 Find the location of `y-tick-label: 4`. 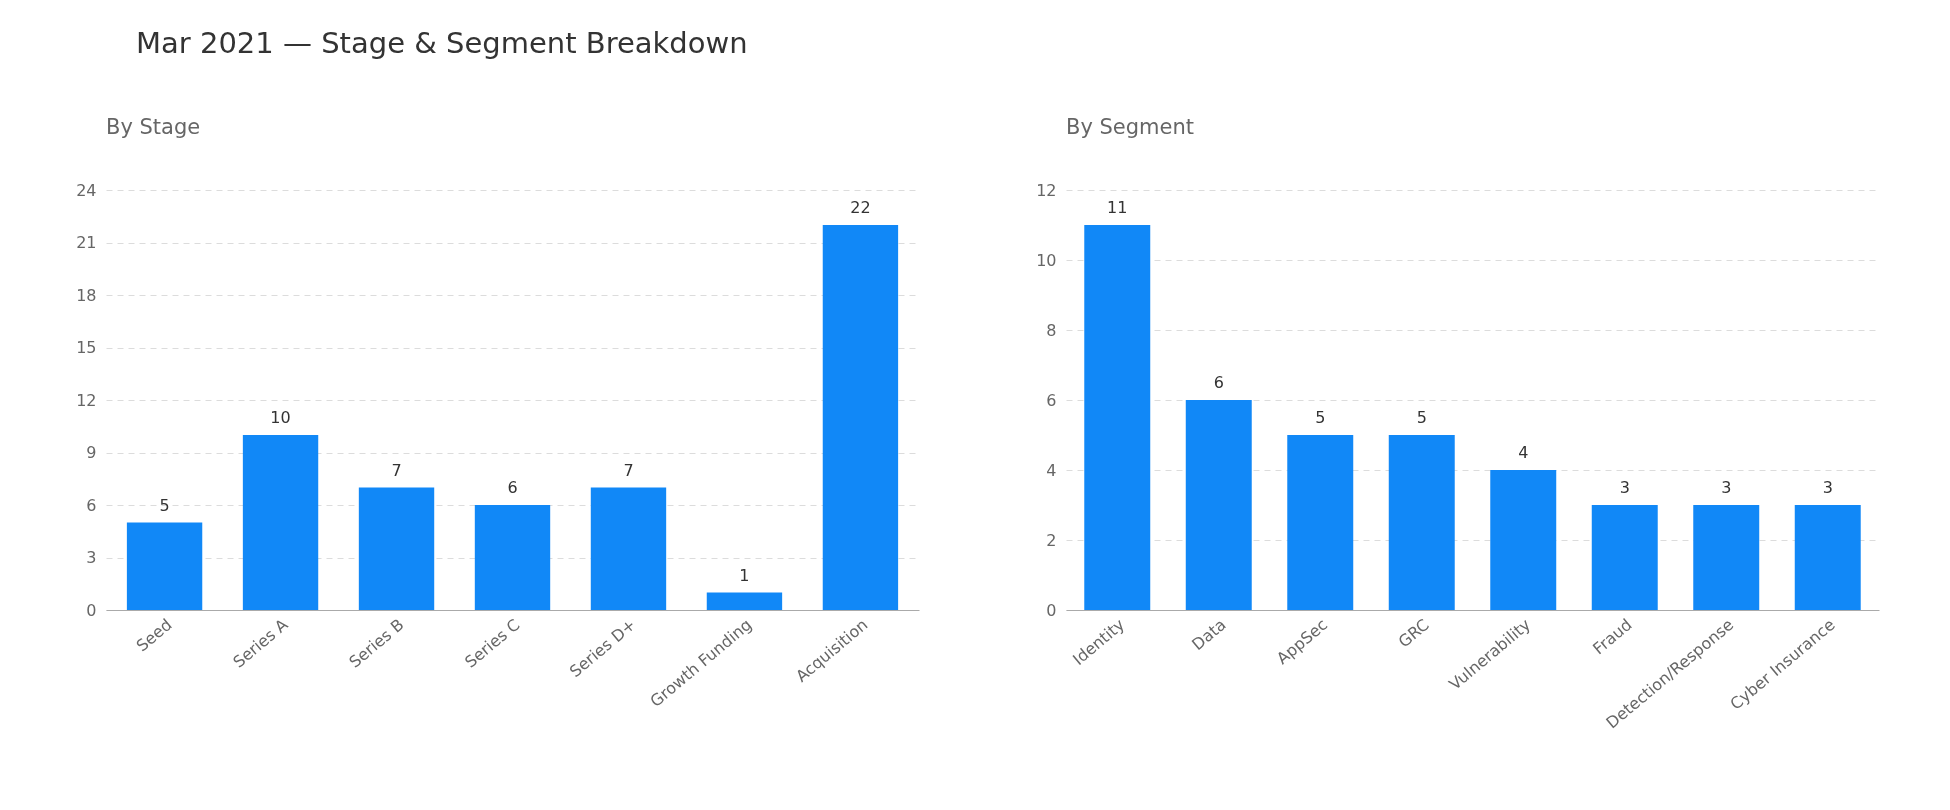

y-tick-label: 4 is located at coordinates (1051, 470).